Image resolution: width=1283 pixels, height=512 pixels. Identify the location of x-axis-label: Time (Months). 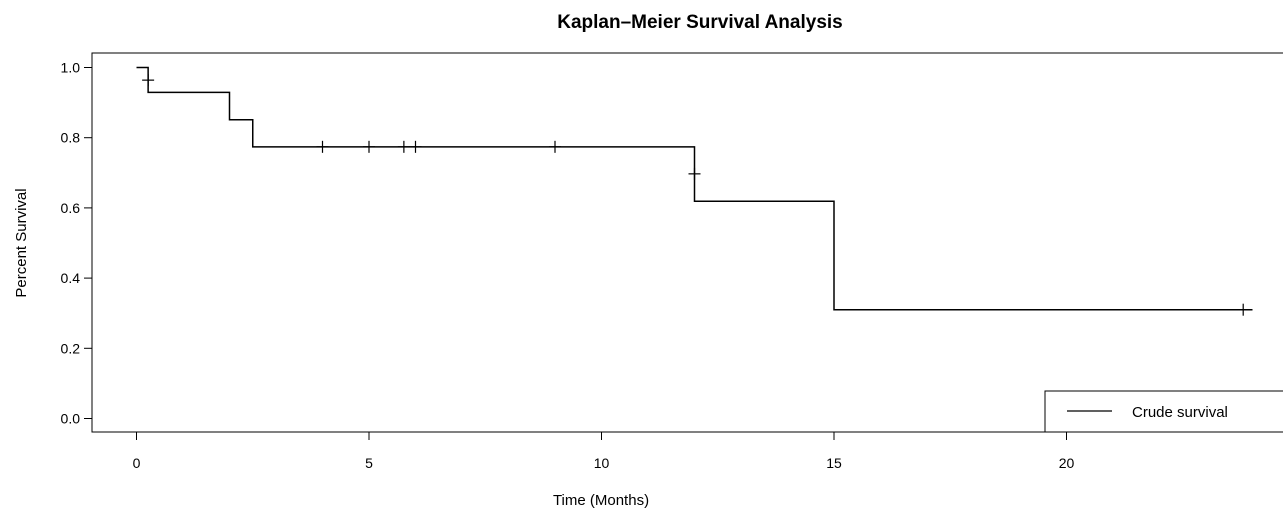
(601, 500).